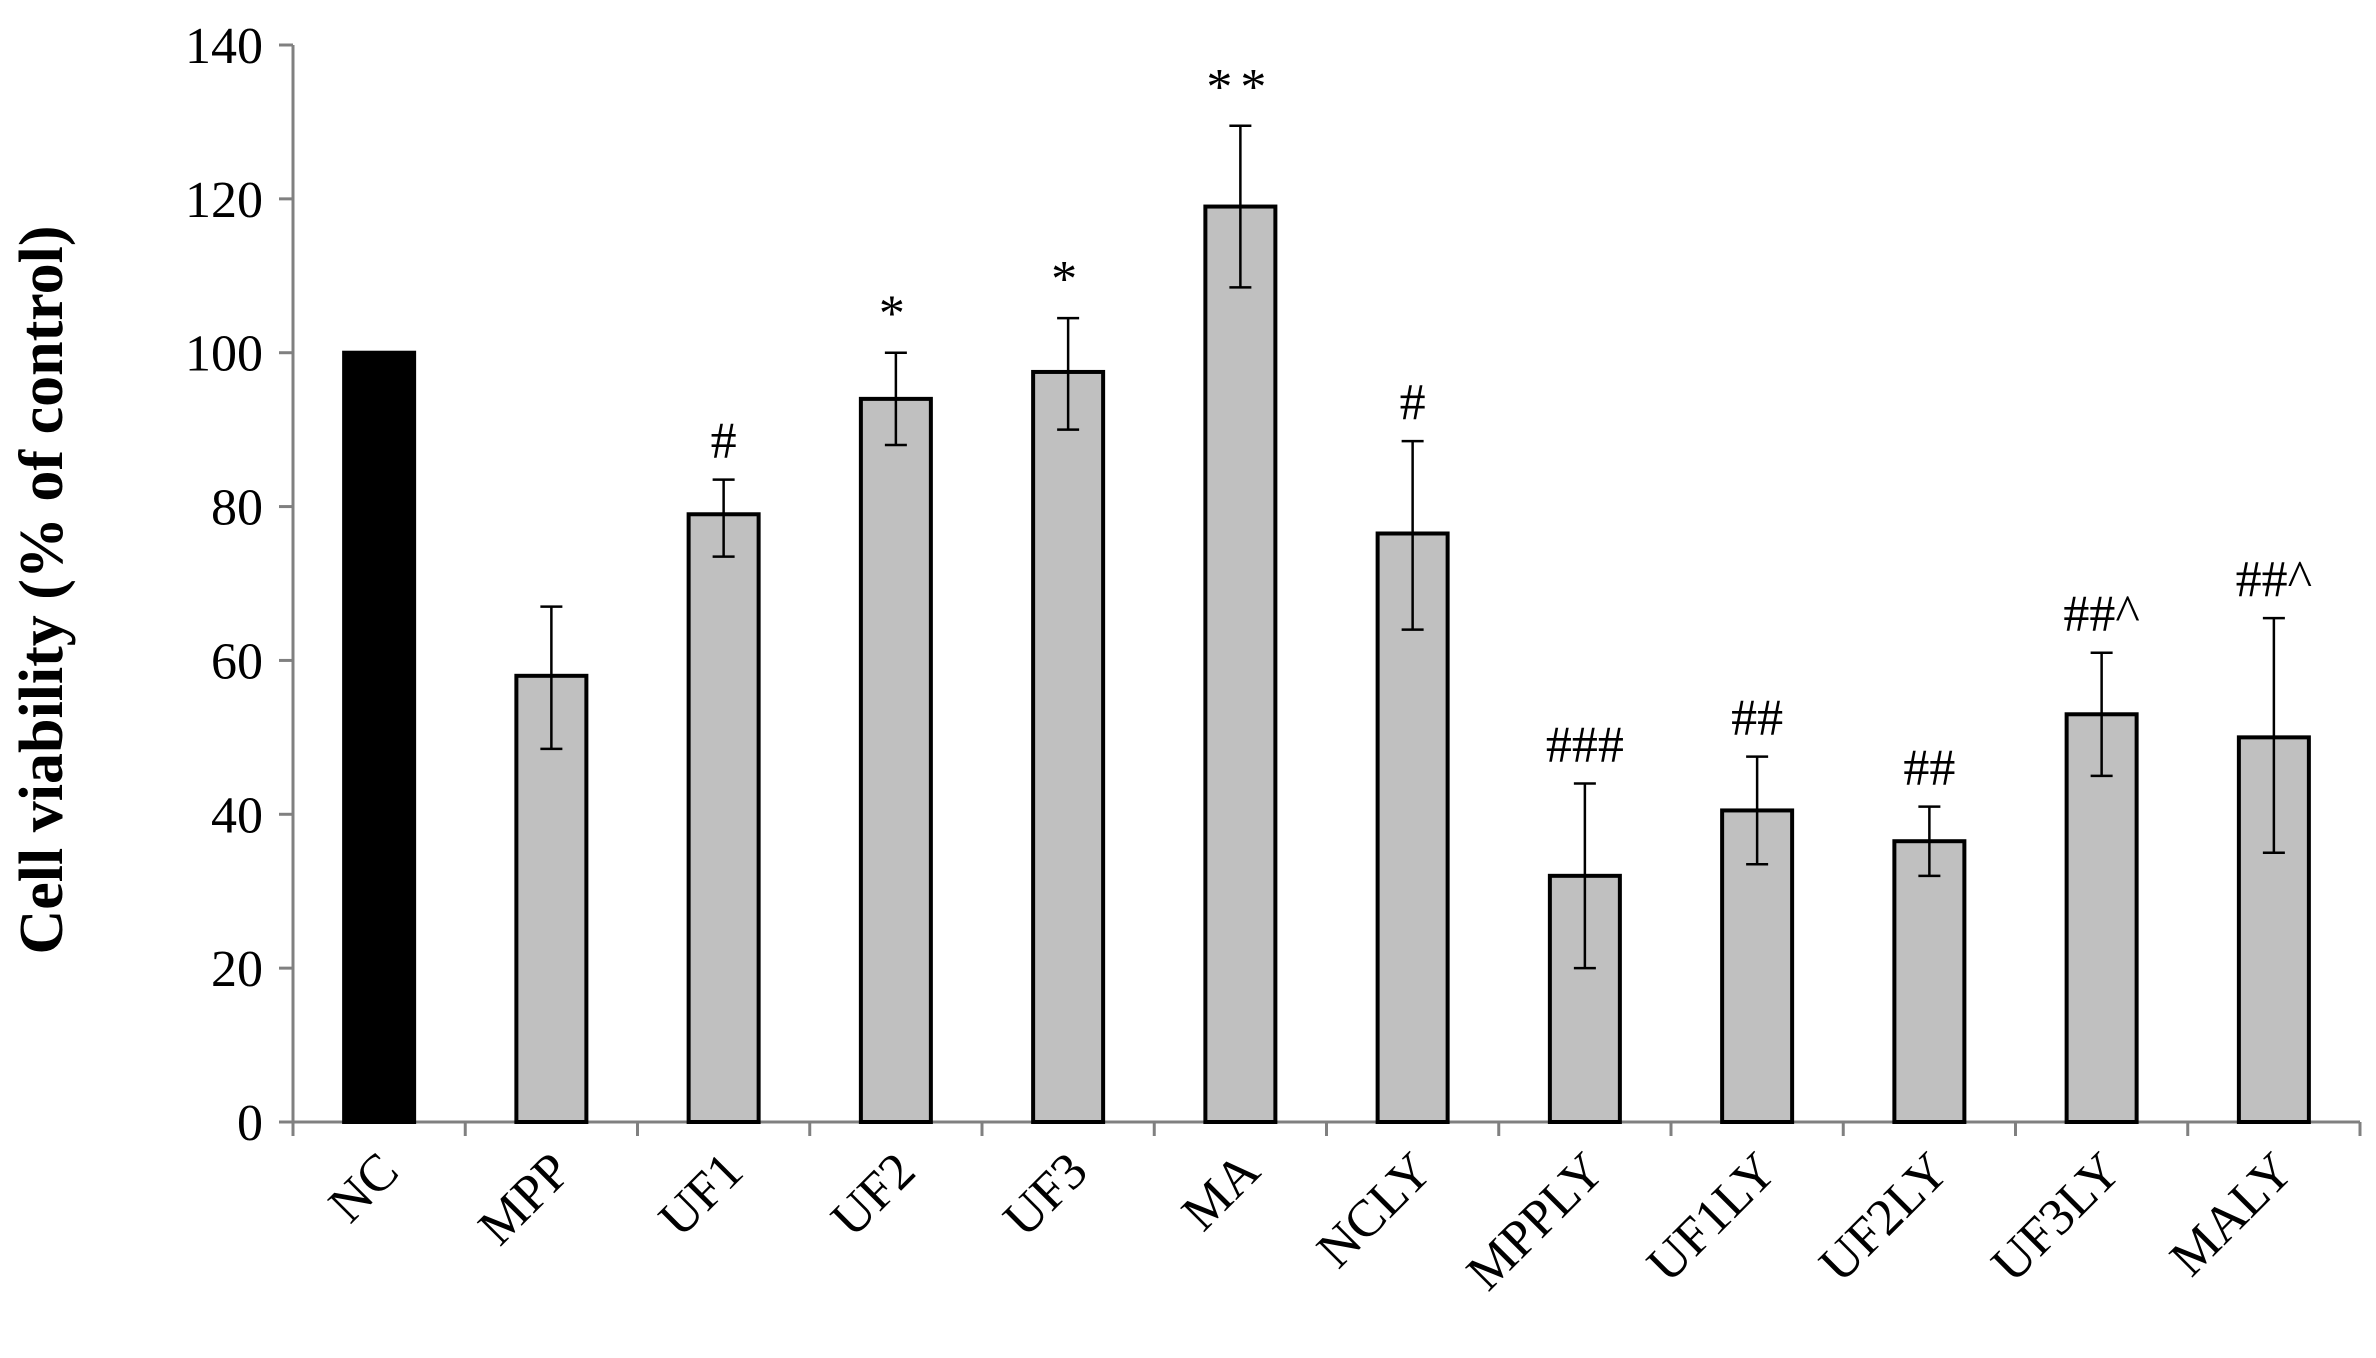  What do you see at coordinates (1712, 1217) in the screenshot?
I see `x-tick-label: UF1LY` at bounding box center [1712, 1217].